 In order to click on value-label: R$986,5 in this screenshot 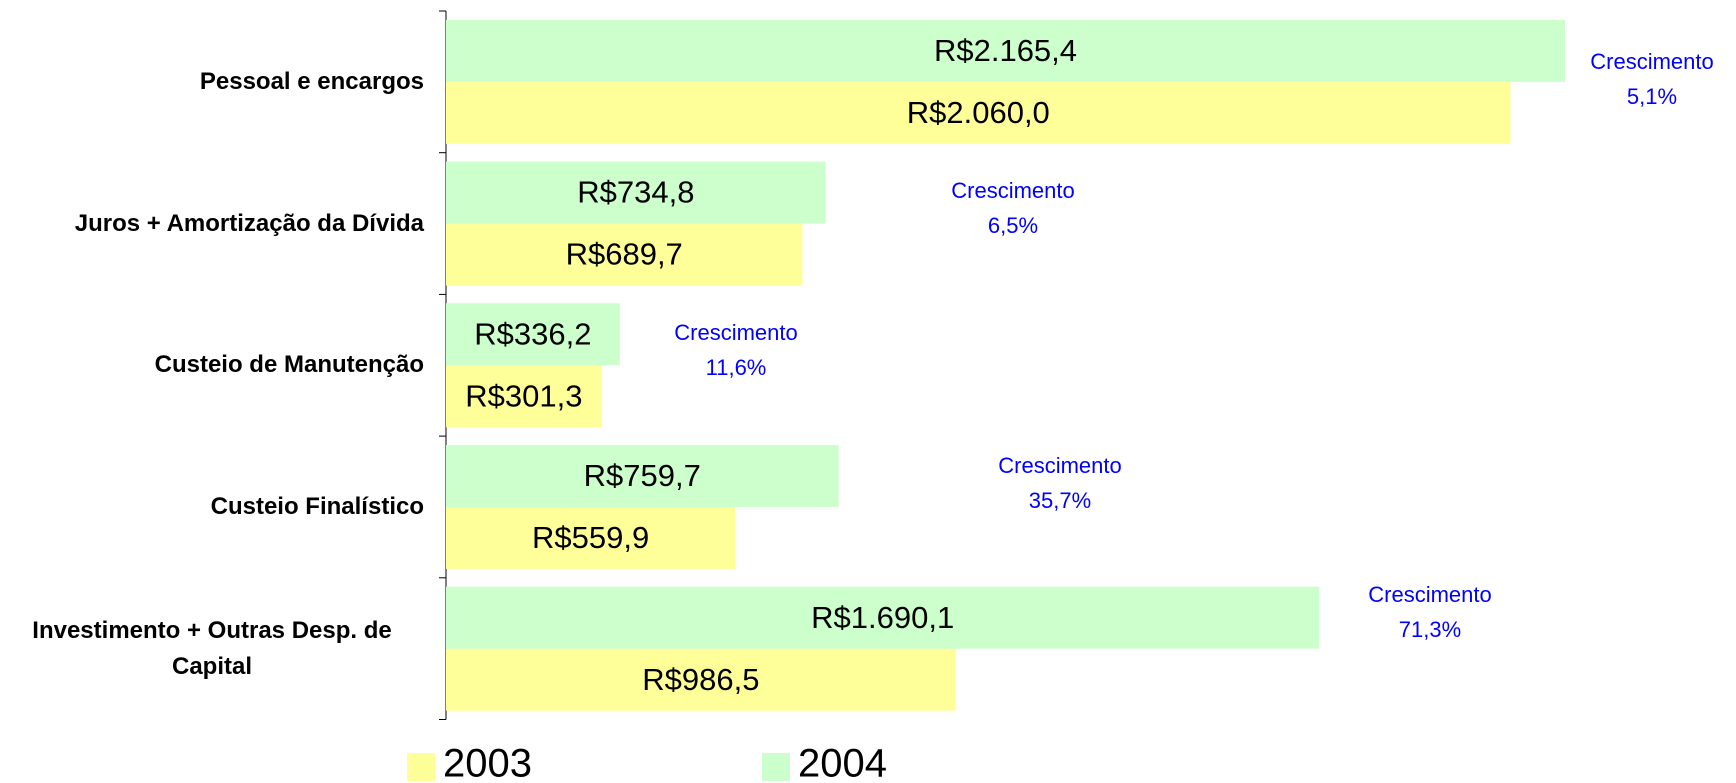, I will do `click(700, 679)`.